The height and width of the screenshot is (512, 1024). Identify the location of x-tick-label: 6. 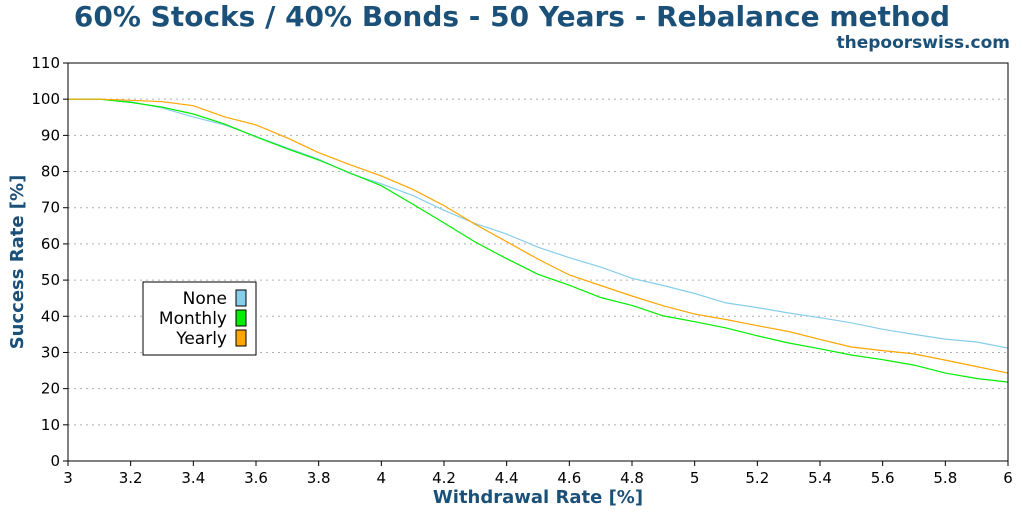
(1008, 478).